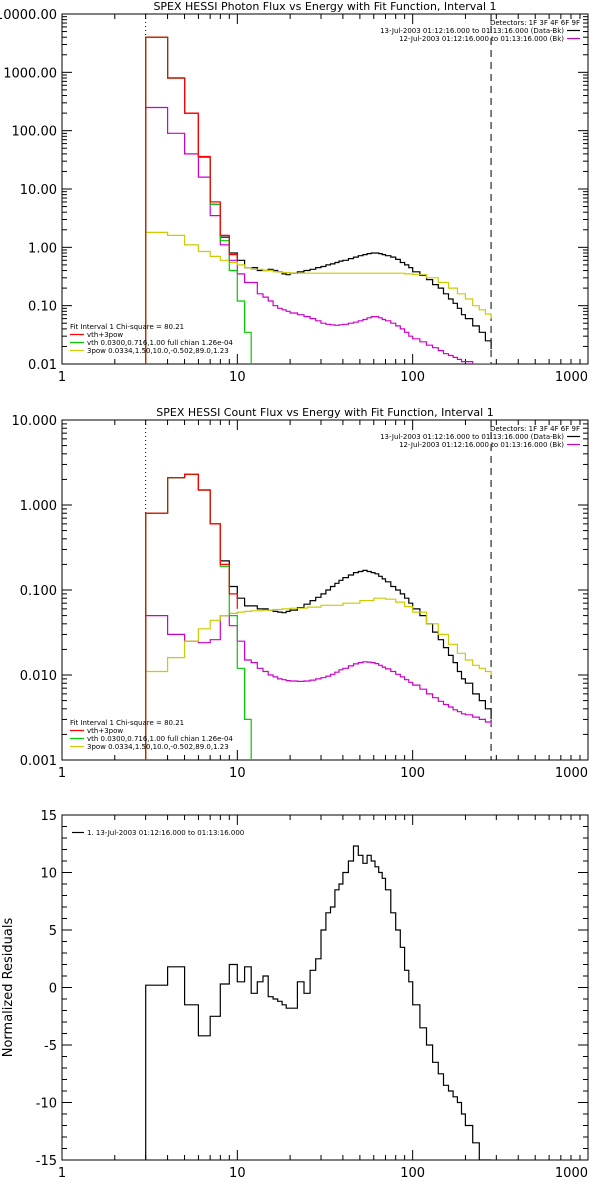 This screenshot has height=1200, width=600. What do you see at coordinates (38, 676) in the screenshot?
I see `y-tick-label: 0.010` at bounding box center [38, 676].